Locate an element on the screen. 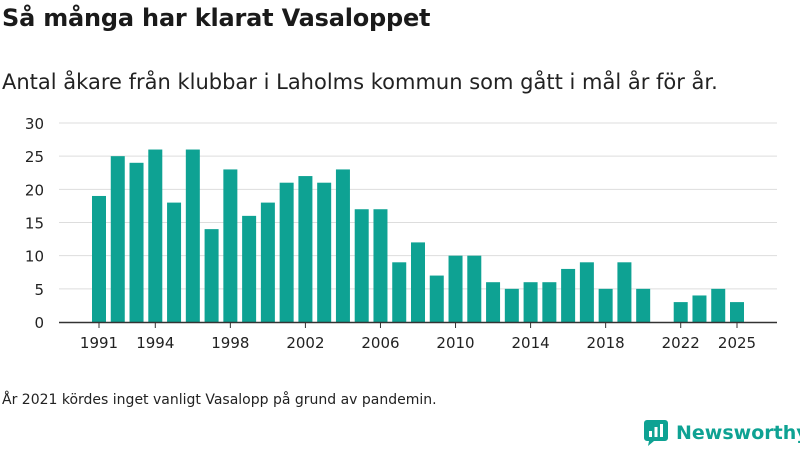 Image resolution: width=800 pixels, height=450 pixels. bar-2007 is located at coordinates (399, 292).